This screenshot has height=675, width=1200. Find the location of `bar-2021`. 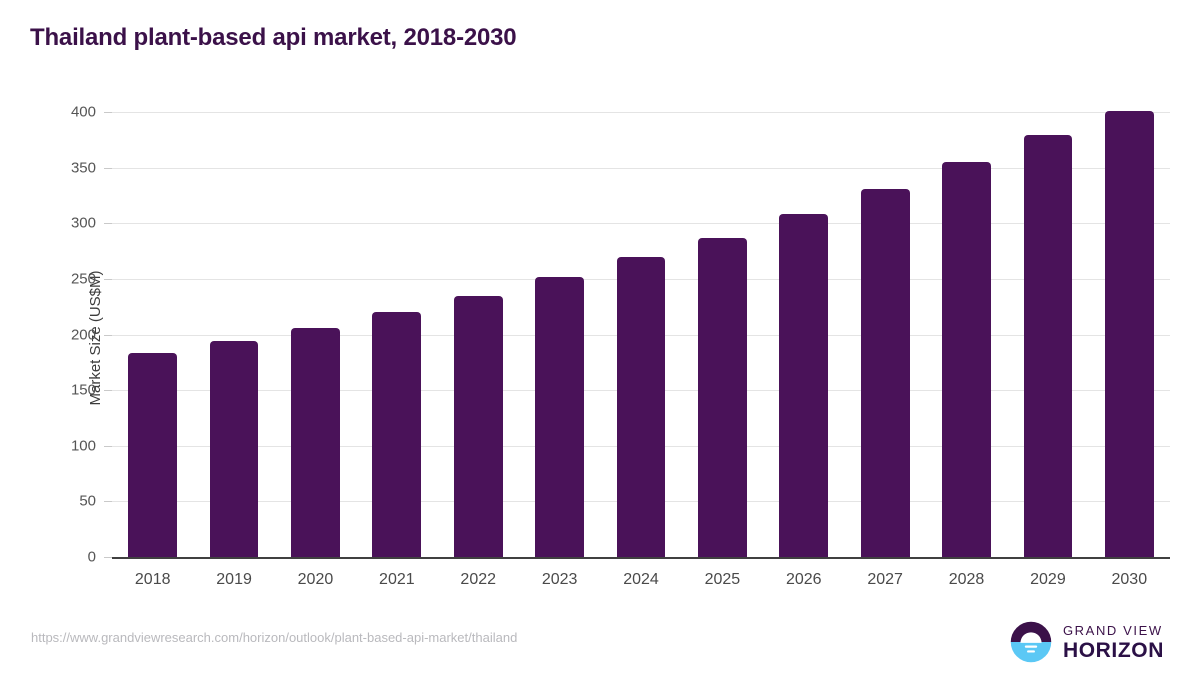

bar-2021 is located at coordinates (397, 434).